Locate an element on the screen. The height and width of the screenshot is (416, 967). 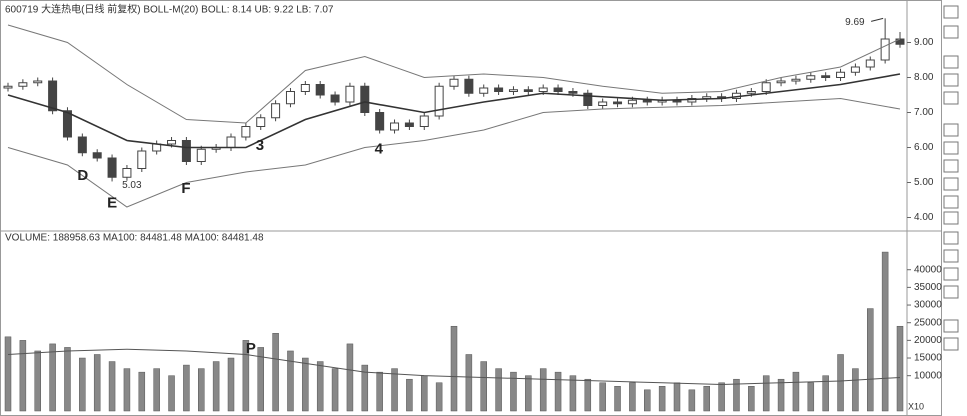
y-tick-label: 9.00 is located at coordinates (924, 42).